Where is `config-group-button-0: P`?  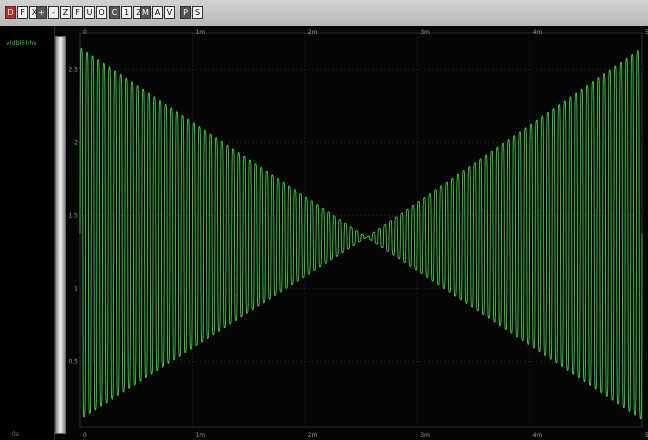
config-group-button-0: P is located at coordinates (185, 12).